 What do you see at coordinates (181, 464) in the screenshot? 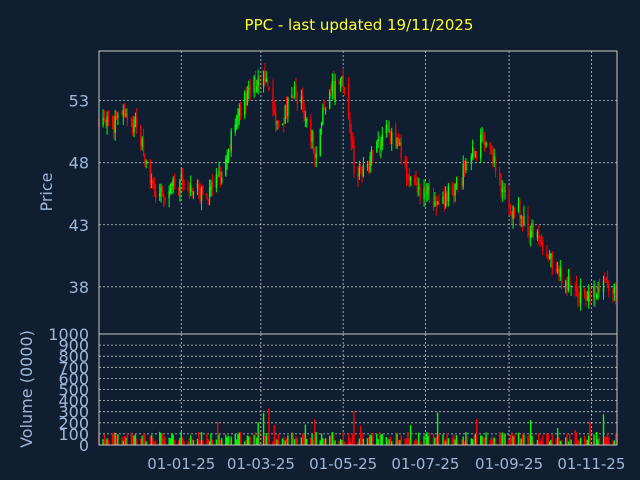
I see `x-tick-label: 01-01-25` at bounding box center [181, 464].